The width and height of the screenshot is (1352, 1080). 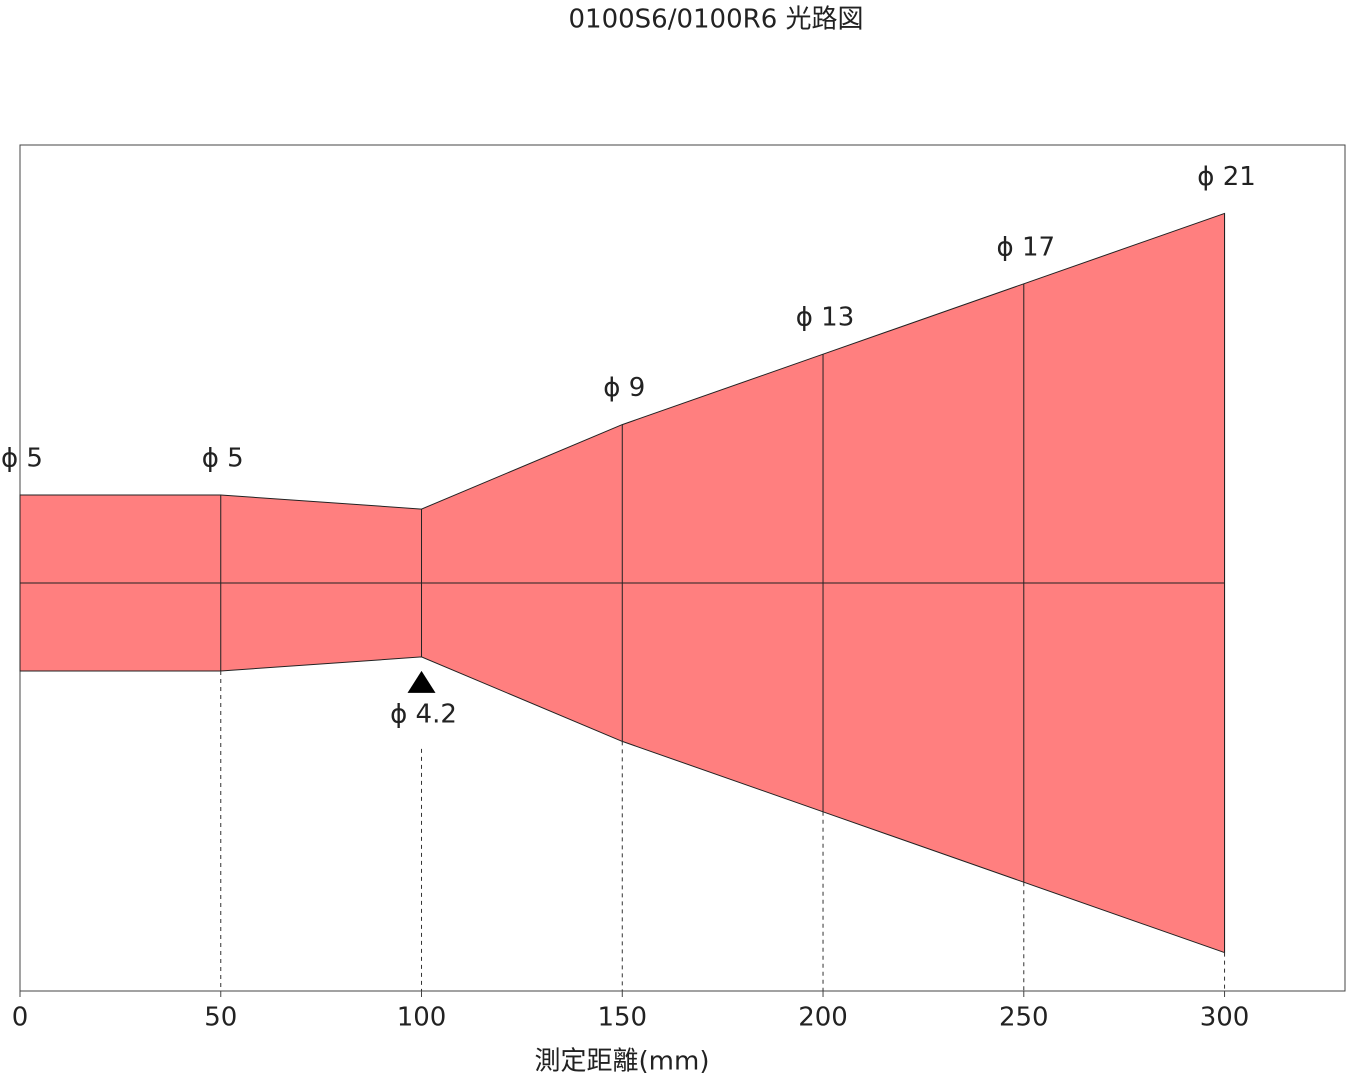 What do you see at coordinates (1226, 177) in the screenshot?
I see `value-label: ϕ 21` at bounding box center [1226, 177].